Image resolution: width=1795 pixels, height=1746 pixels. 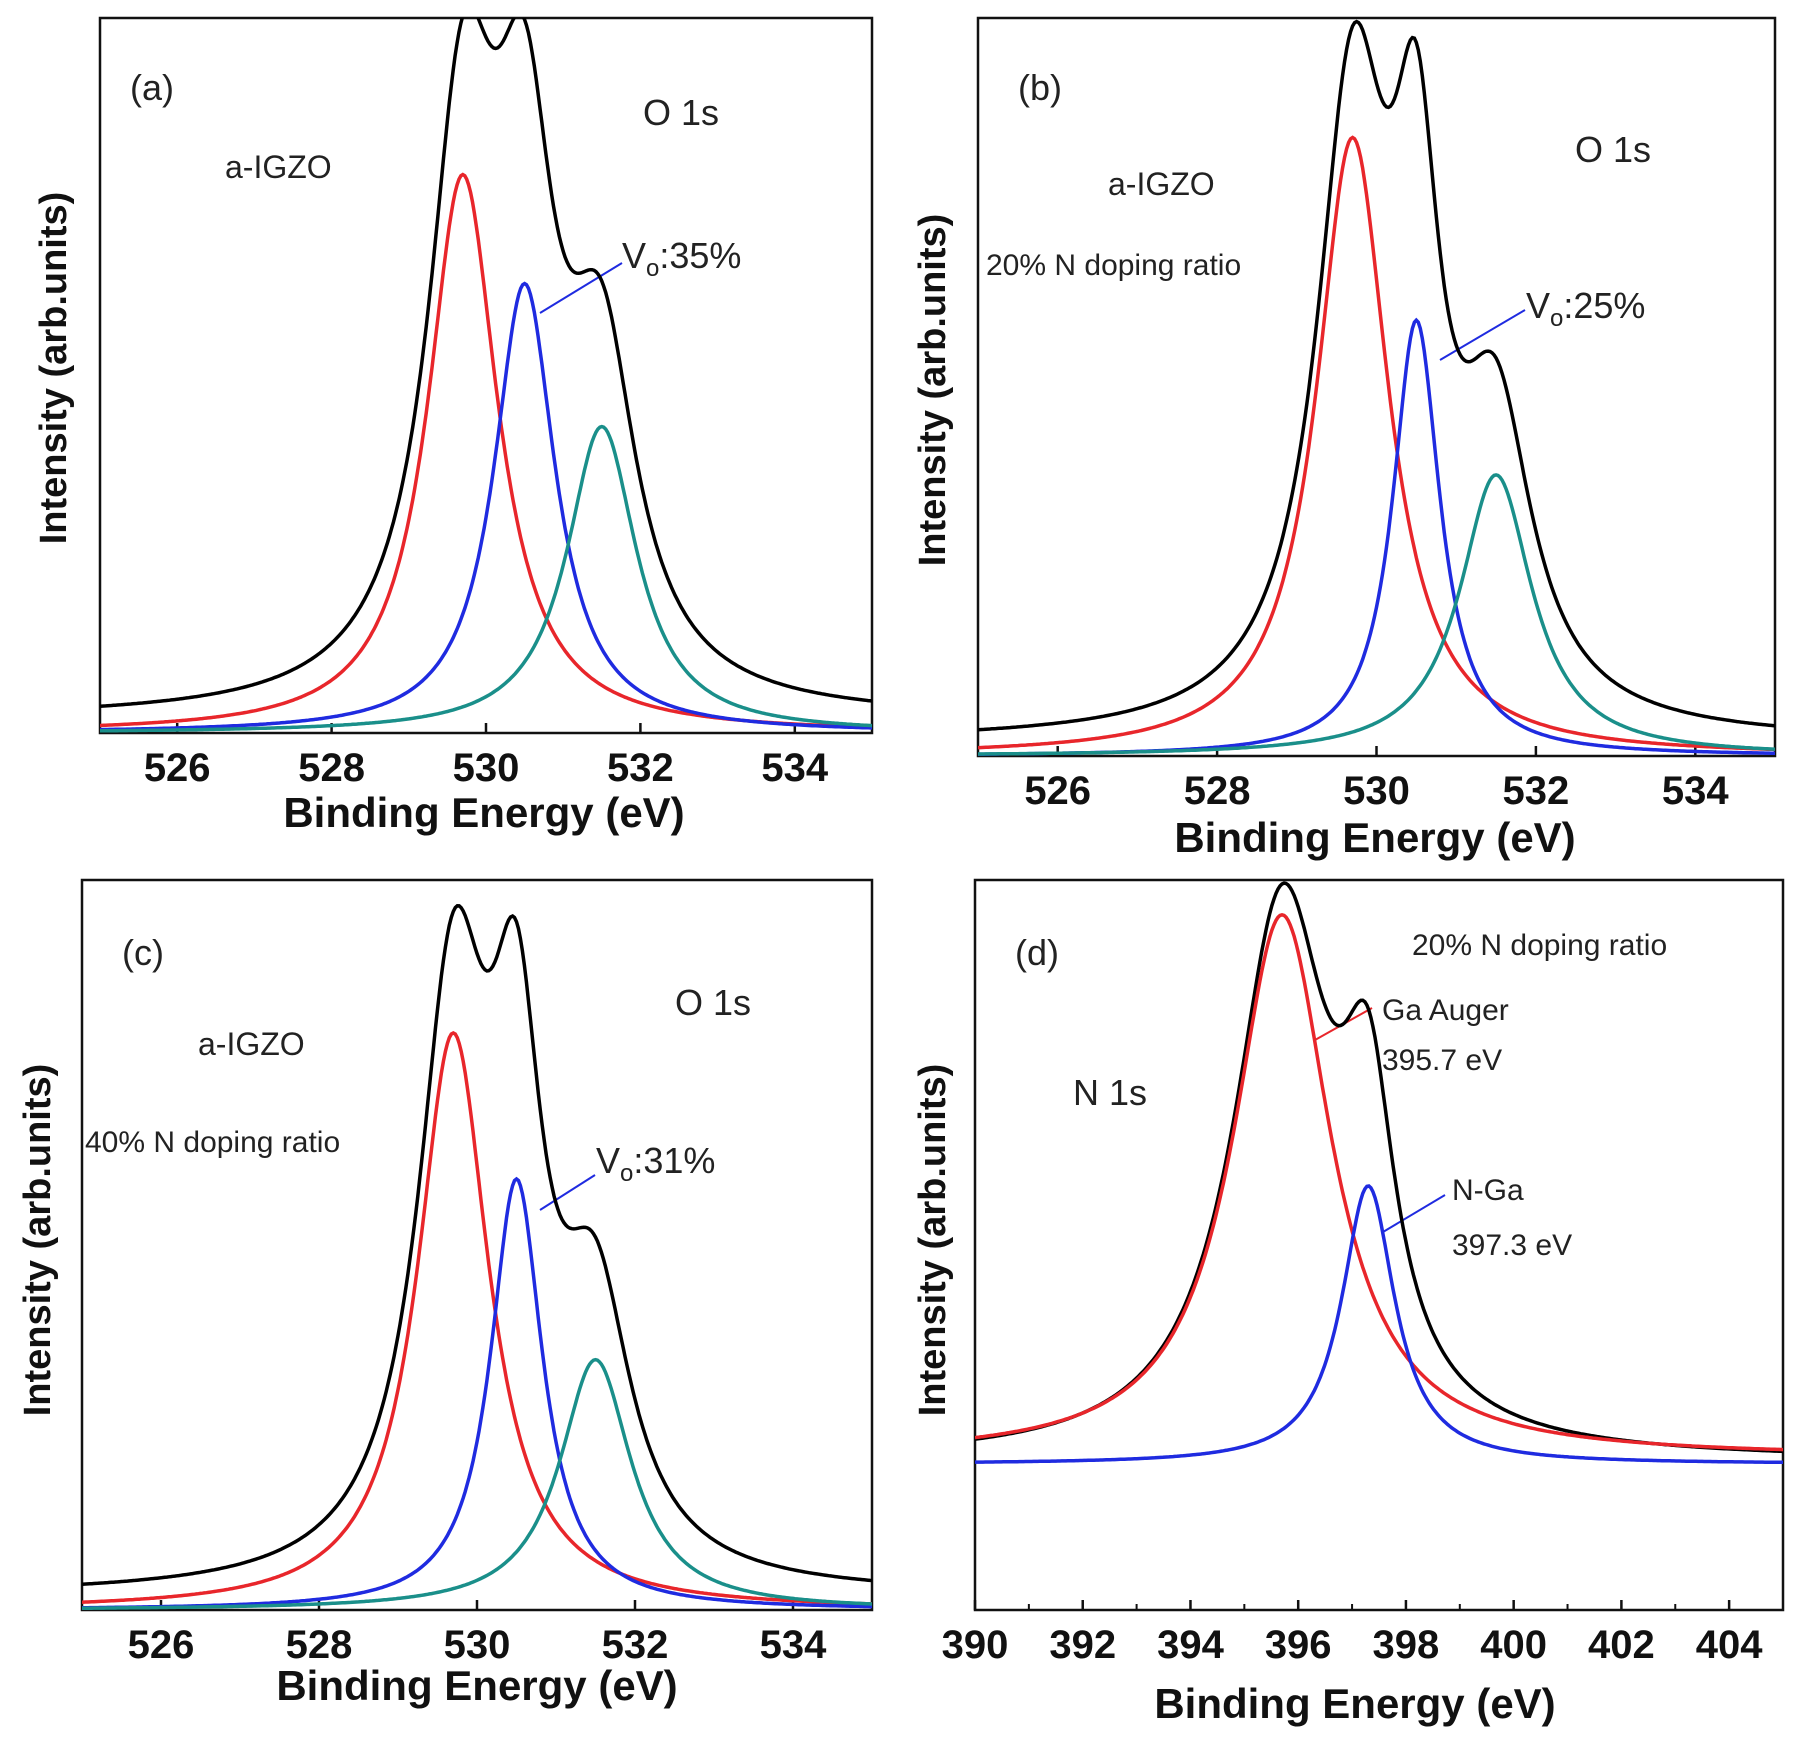 What do you see at coordinates (1482, 335) in the screenshot?
I see `vo-leader-b` at bounding box center [1482, 335].